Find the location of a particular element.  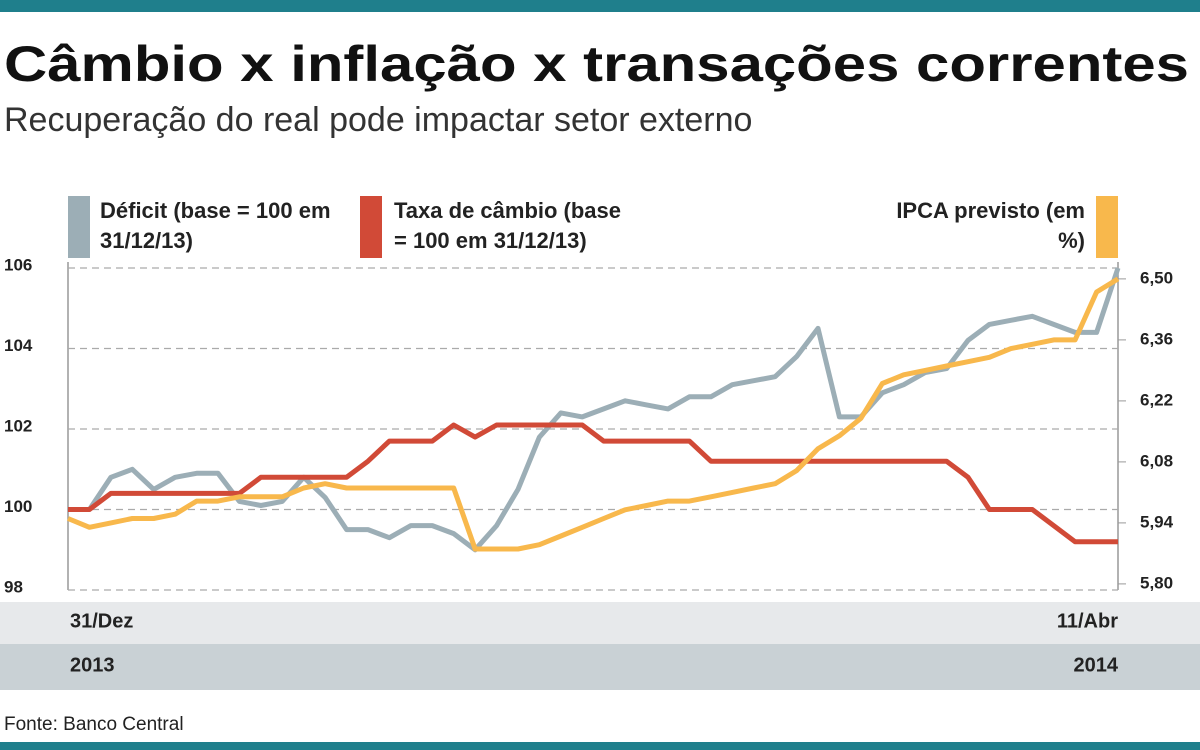

x-sublabel: 2014 is located at coordinates (1096, 665).